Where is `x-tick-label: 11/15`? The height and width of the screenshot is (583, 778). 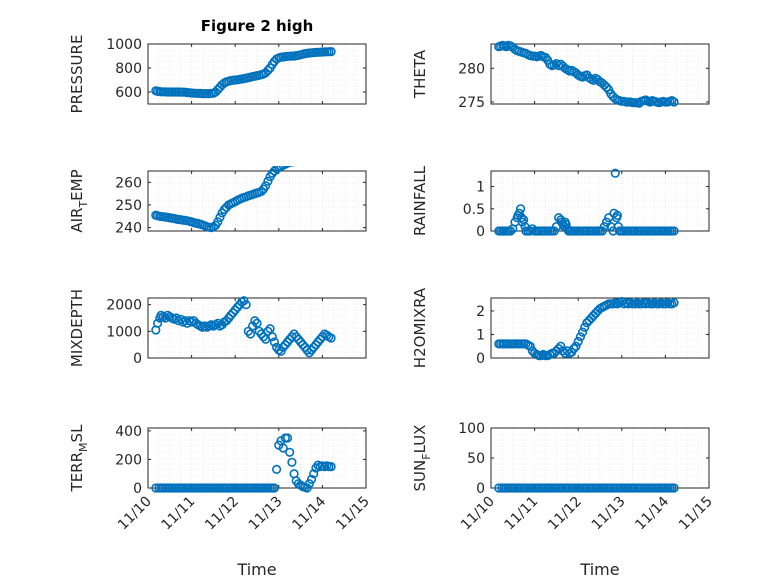
x-tick-label: 11/15 is located at coordinates (696, 514).